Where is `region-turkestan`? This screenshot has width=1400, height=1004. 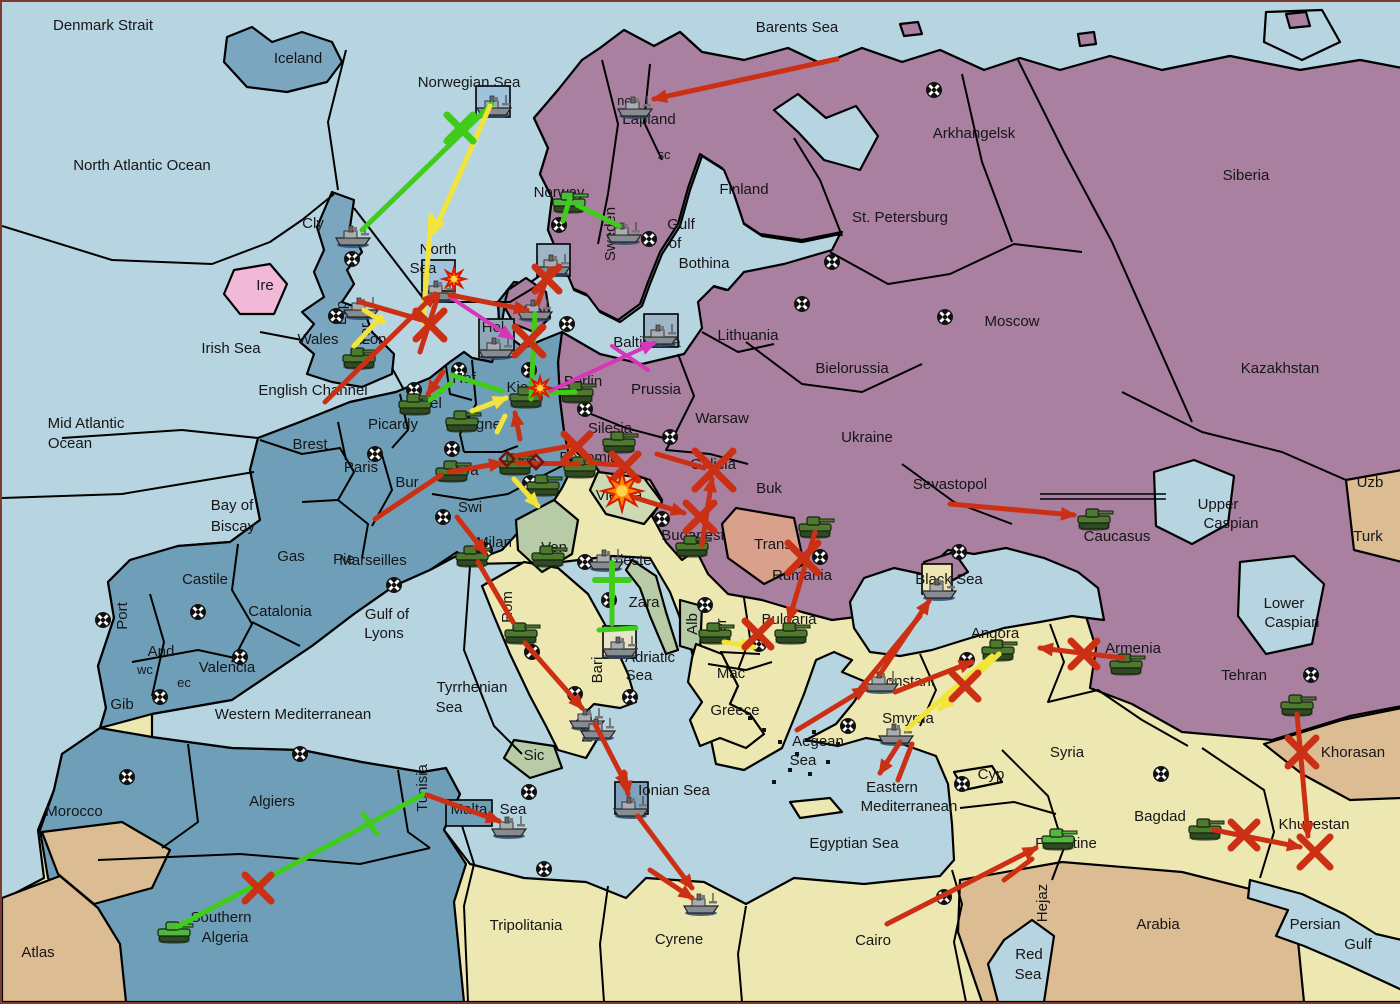 region-turkestan is located at coordinates (1372, 516).